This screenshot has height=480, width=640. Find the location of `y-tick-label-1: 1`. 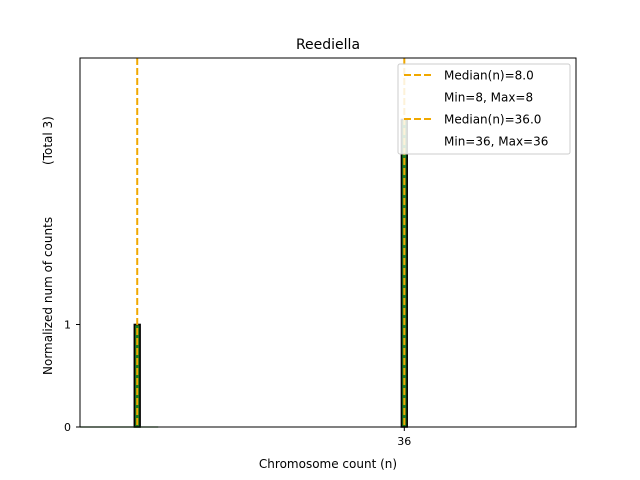

y-tick-label-1: 1 is located at coordinates (67, 325).